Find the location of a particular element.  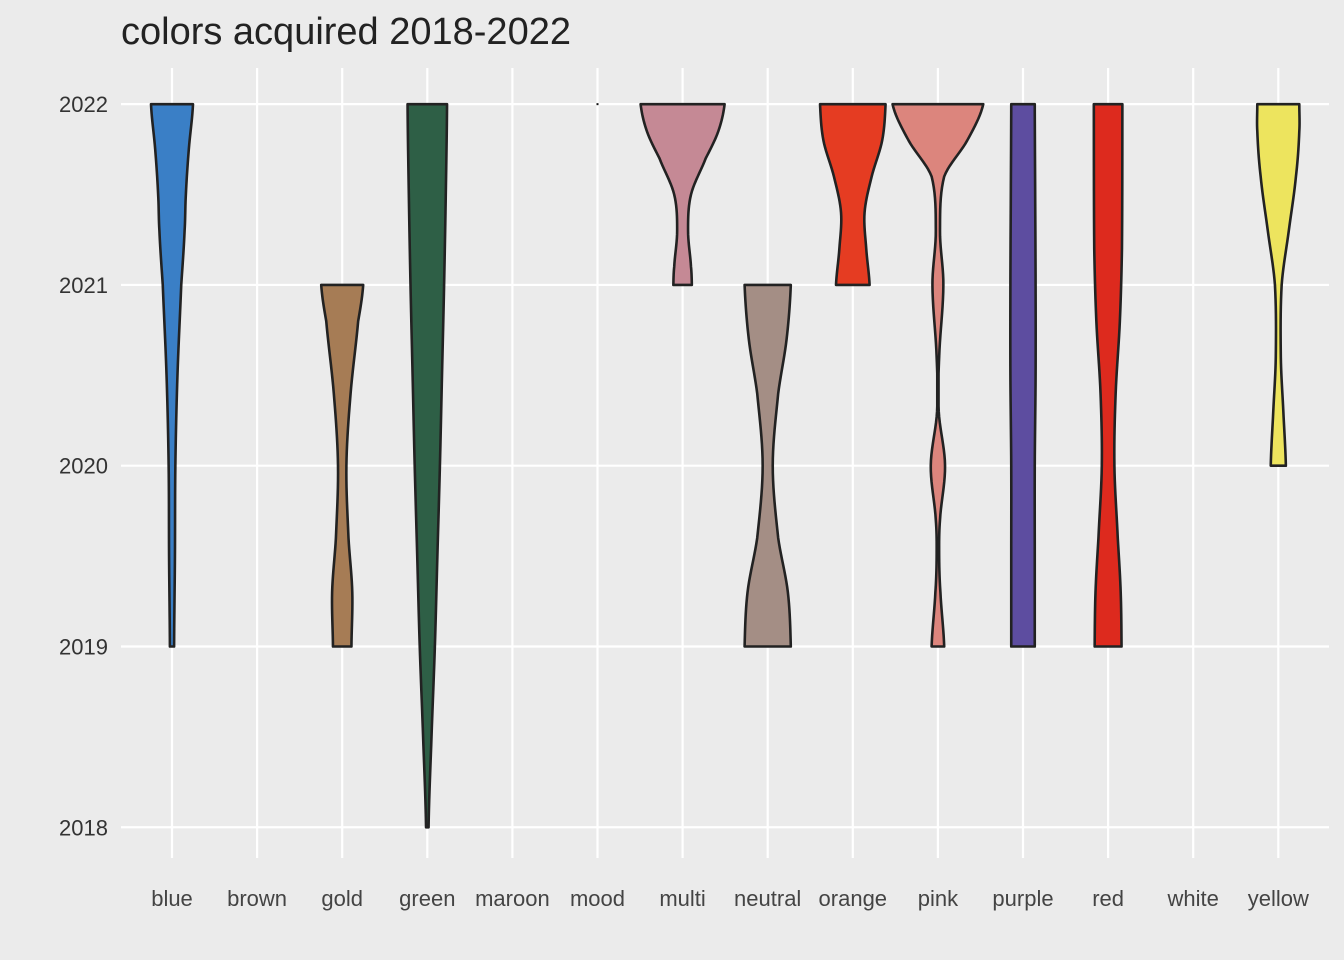

x-tick-label-pink: pink is located at coordinates (938, 898).